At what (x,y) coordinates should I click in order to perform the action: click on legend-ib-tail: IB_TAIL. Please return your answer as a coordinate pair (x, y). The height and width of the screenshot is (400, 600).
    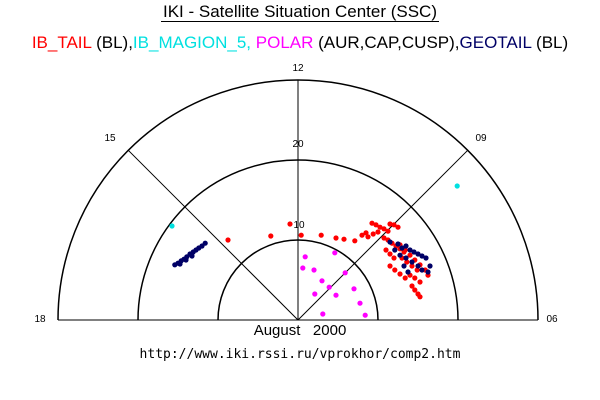
    Looking at the image, I should click on (61, 42).